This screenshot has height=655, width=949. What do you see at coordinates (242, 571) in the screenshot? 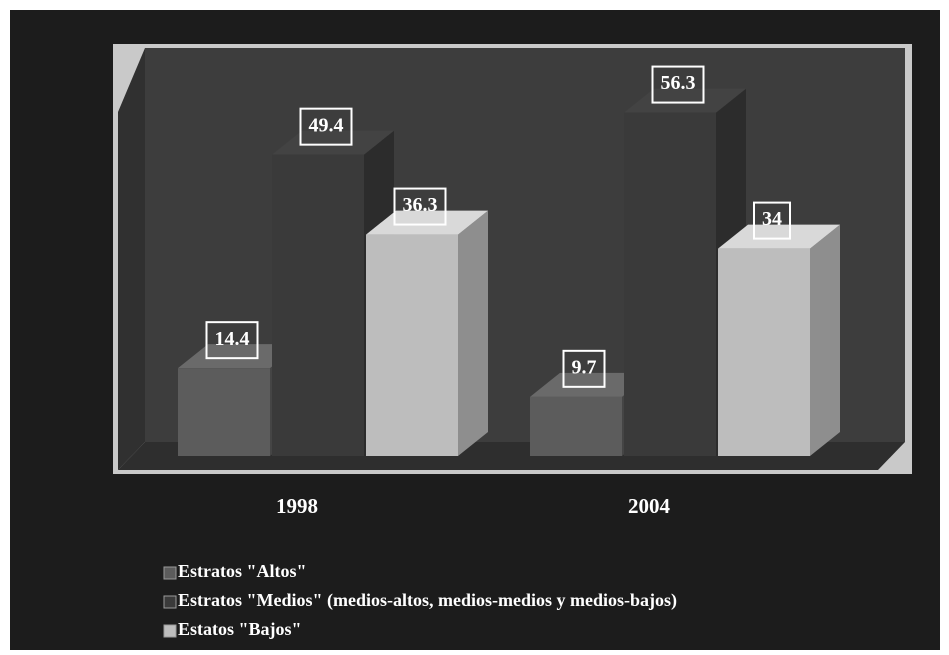
I see `legend-label: Estratos "Altos"` at bounding box center [242, 571].